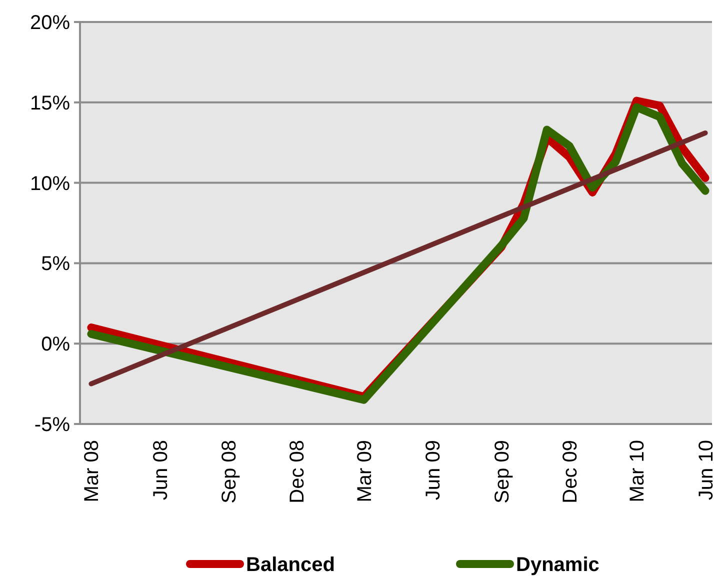 This screenshot has width=714, height=576. What do you see at coordinates (290, 565) in the screenshot?
I see `legend-label: Balanced` at bounding box center [290, 565].